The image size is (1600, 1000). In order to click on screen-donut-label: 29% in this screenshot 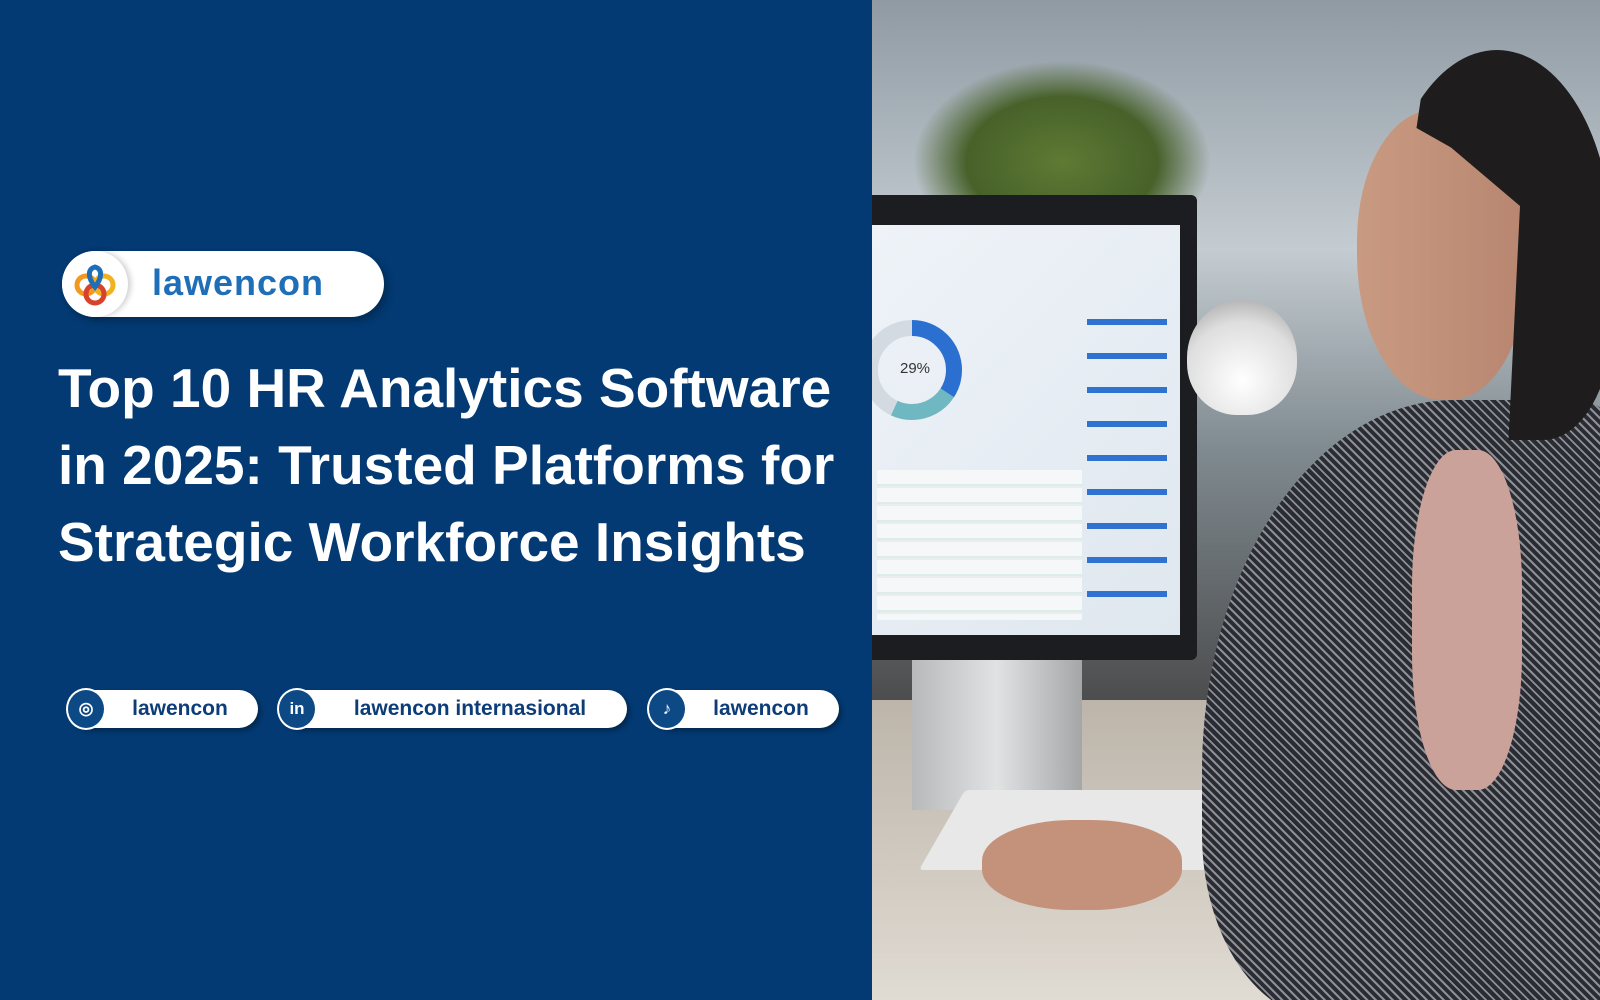, I will do `click(915, 368)`.